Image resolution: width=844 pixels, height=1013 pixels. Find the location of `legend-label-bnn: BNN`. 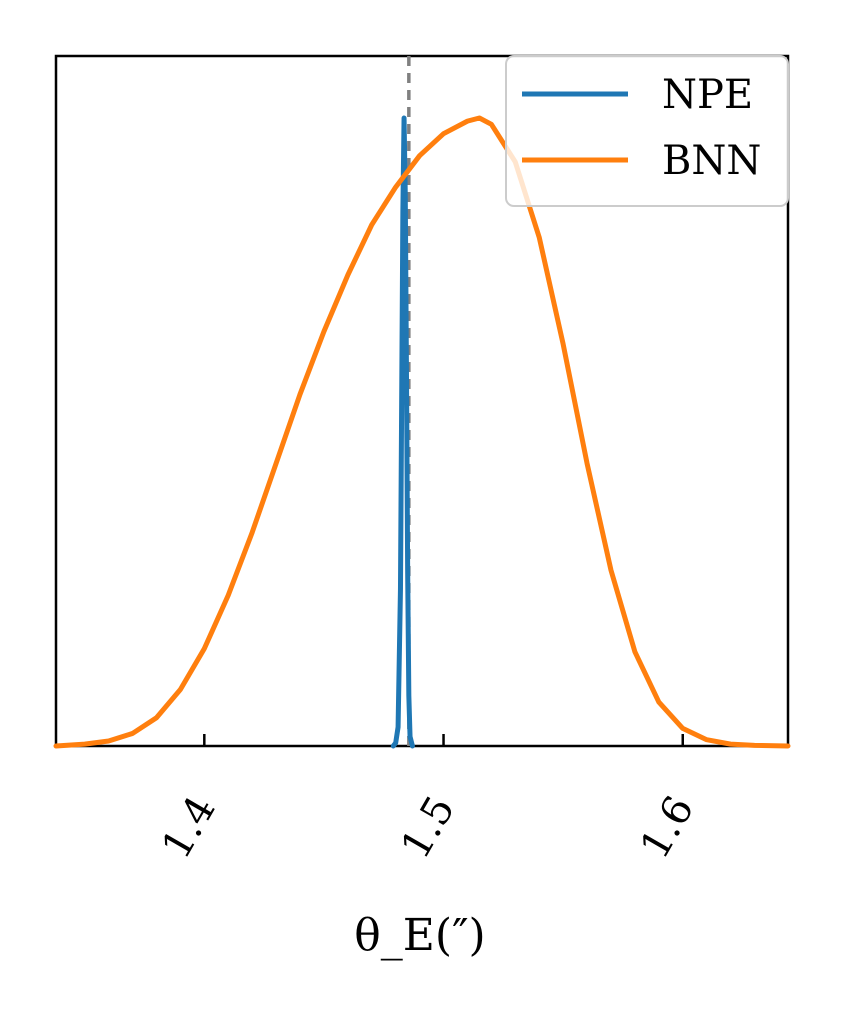

legend-label-bnn: BNN is located at coordinates (711, 161).